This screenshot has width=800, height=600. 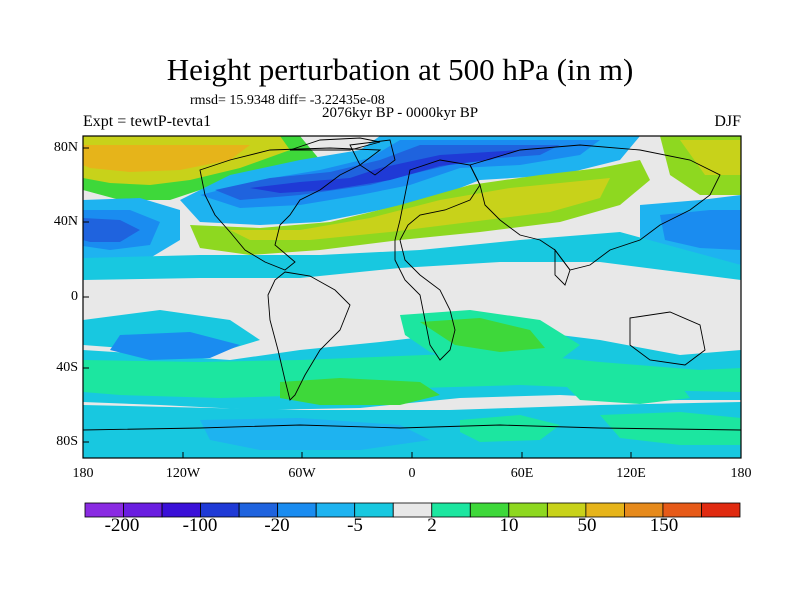 What do you see at coordinates (509, 525) in the screenshot?
I see `colorbar-label: 10` at bounding box center [509, 525].